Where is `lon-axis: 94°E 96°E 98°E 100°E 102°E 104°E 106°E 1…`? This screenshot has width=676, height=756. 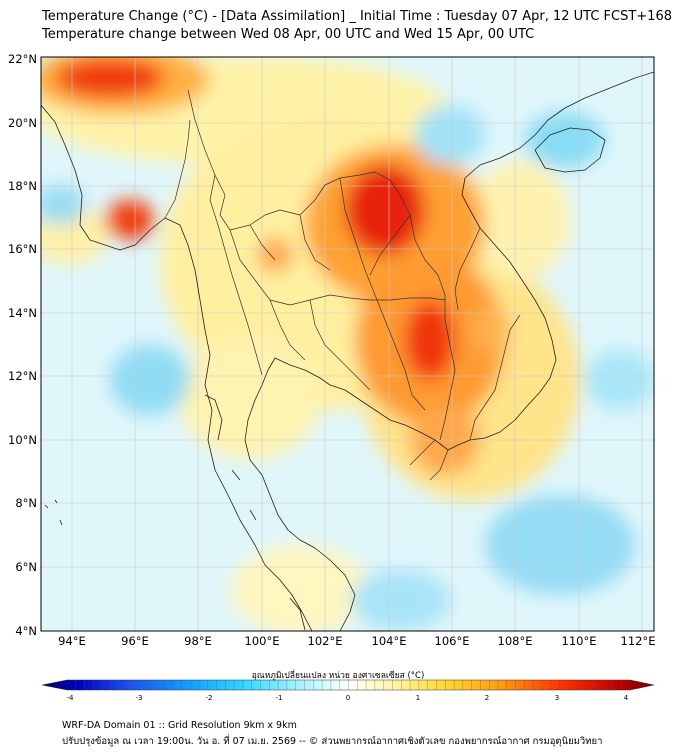
lon-axis: 94°E 96°E 98°E 100°E 102°E 104°E 106°E 1… is located at coordinates (356, 641).